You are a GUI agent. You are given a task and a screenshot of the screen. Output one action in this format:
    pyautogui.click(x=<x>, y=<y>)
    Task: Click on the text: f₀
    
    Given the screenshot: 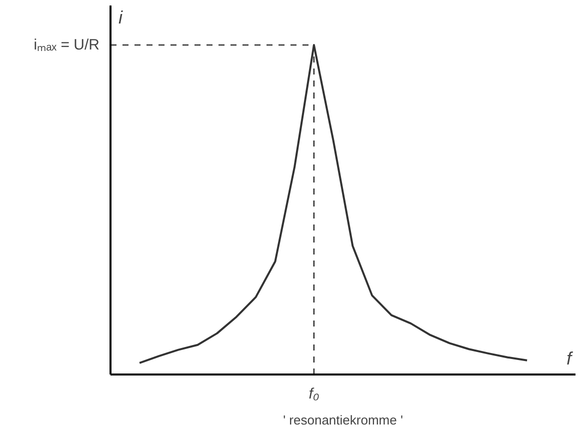 What is the action you would take?
    pyautogui.click(x=314, y=394)
    